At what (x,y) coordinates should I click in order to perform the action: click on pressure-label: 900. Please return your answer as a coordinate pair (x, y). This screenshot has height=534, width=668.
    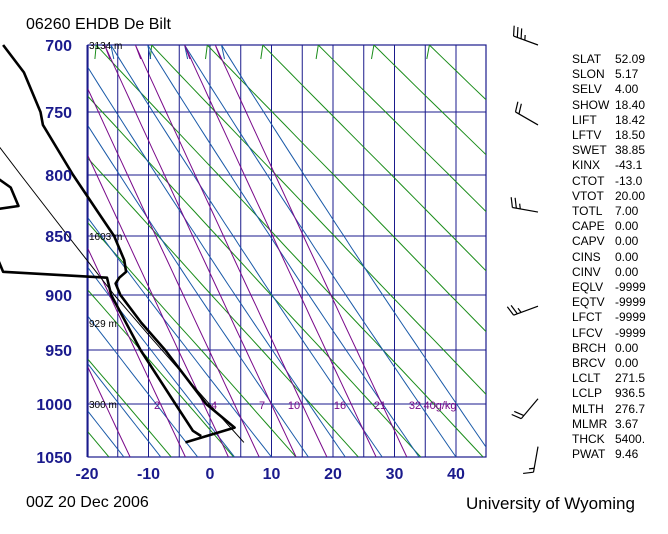
    Looking at the image, I should click on (58, 296).